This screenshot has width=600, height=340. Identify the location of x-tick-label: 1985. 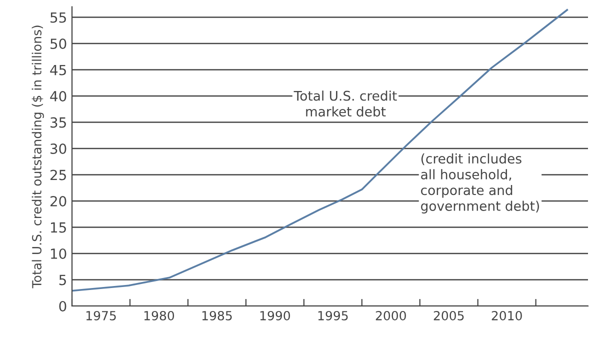
(217, 315).